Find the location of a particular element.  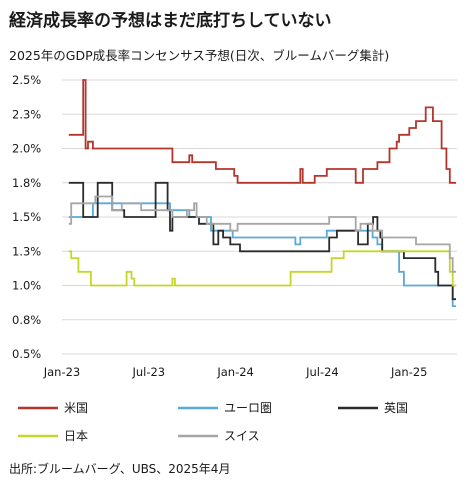

chart-subtitle: 2025年のGDP成長率コンセンサス予想(日次、ブルームバーグ集計) is located at coordinates (199, 55).